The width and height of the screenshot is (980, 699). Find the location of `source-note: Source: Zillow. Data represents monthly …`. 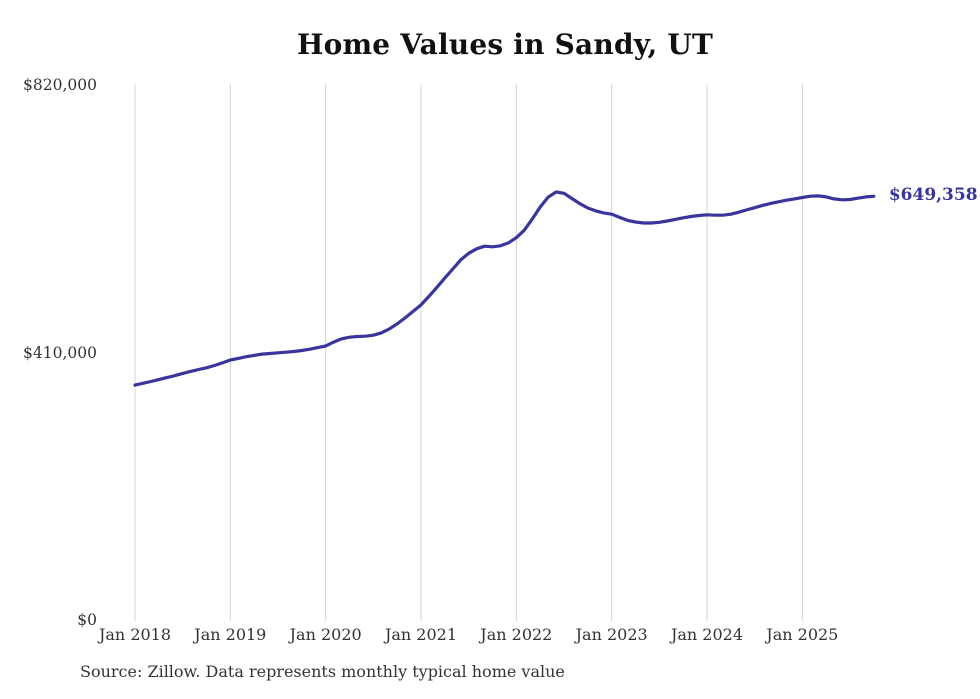

source-note: Source: Zillow. Data represents monthly … is located at coordinates (322, 671).